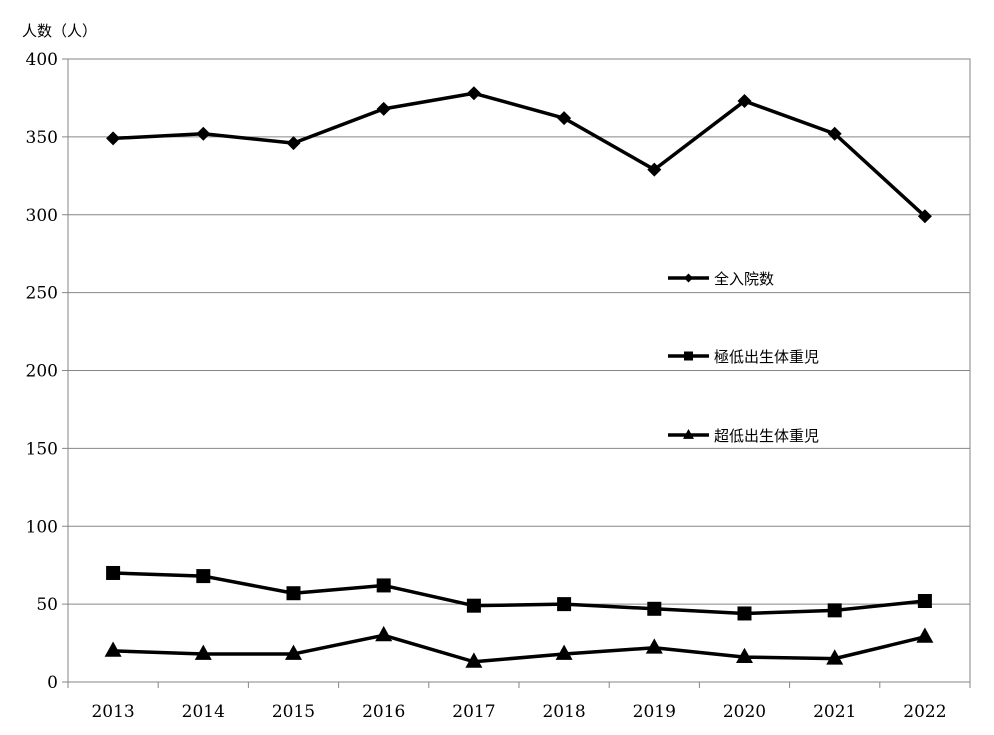 Image resolution: width=994 pixels, height=735 pixels. What do you see at coordinates (766, 357) in the screenshot?
I see `legend-label-2: 極低出生体重児` at bounding box center [766, 357].